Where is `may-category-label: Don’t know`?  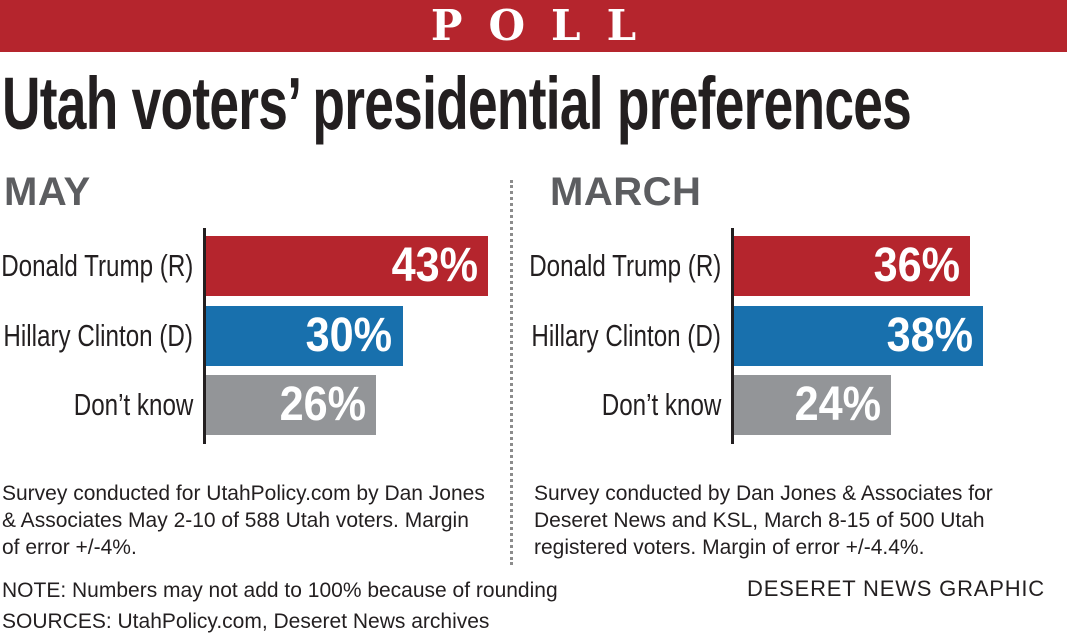 may-category-label: Don’t know is located at coordinates (133, 404).